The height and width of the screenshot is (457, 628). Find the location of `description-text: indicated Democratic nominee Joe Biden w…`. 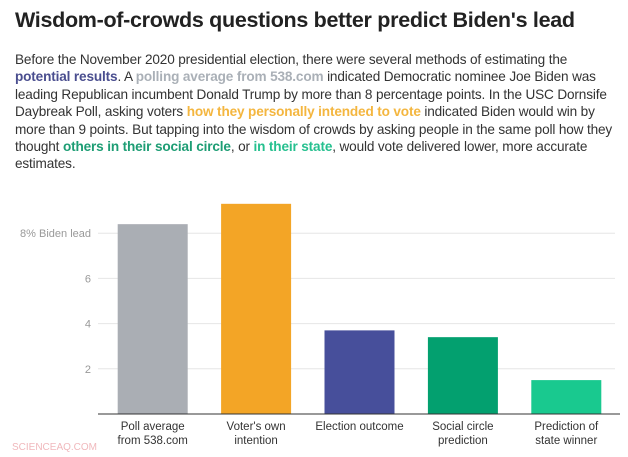

description-text: indicated Democratic nominee Joe Biden w… is located at coordinates (311, 94).